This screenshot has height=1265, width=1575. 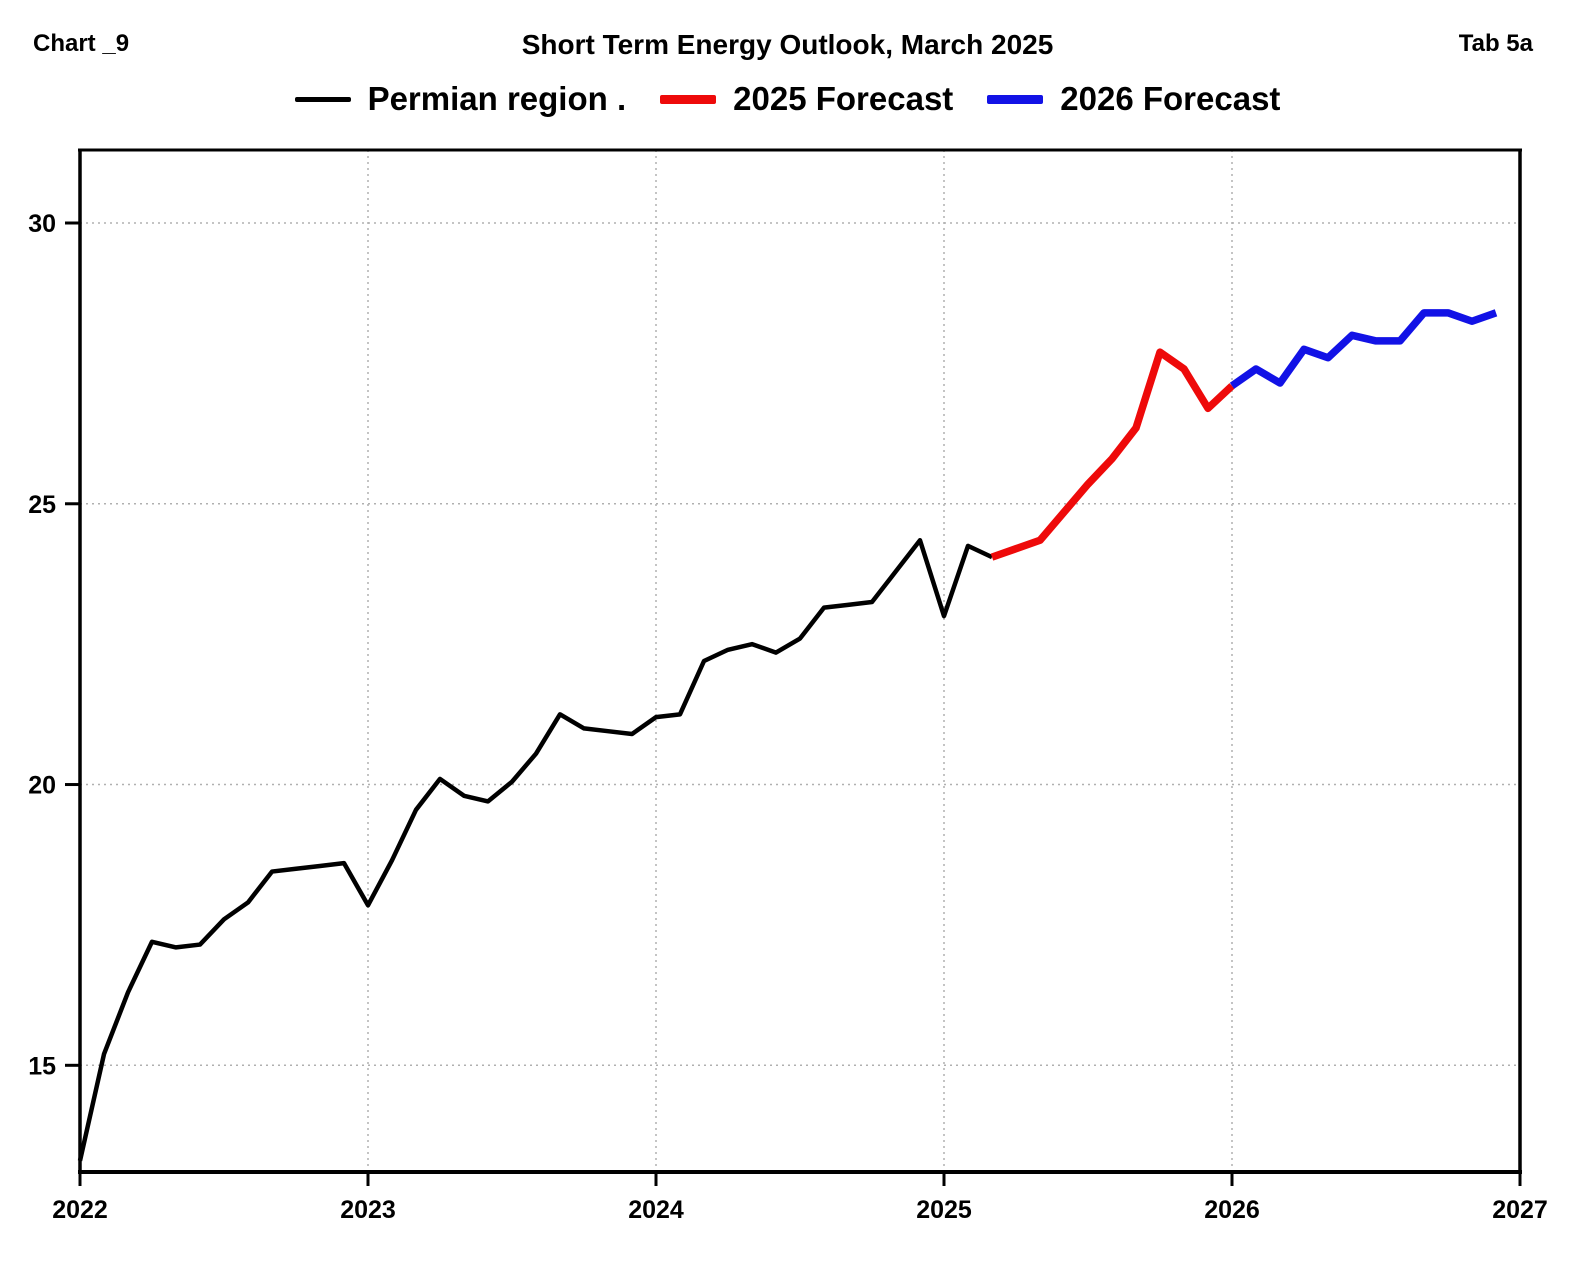 I want to click on legend-item-2026-forecast: 2026 Forecast, so click(x=1133, y=99).